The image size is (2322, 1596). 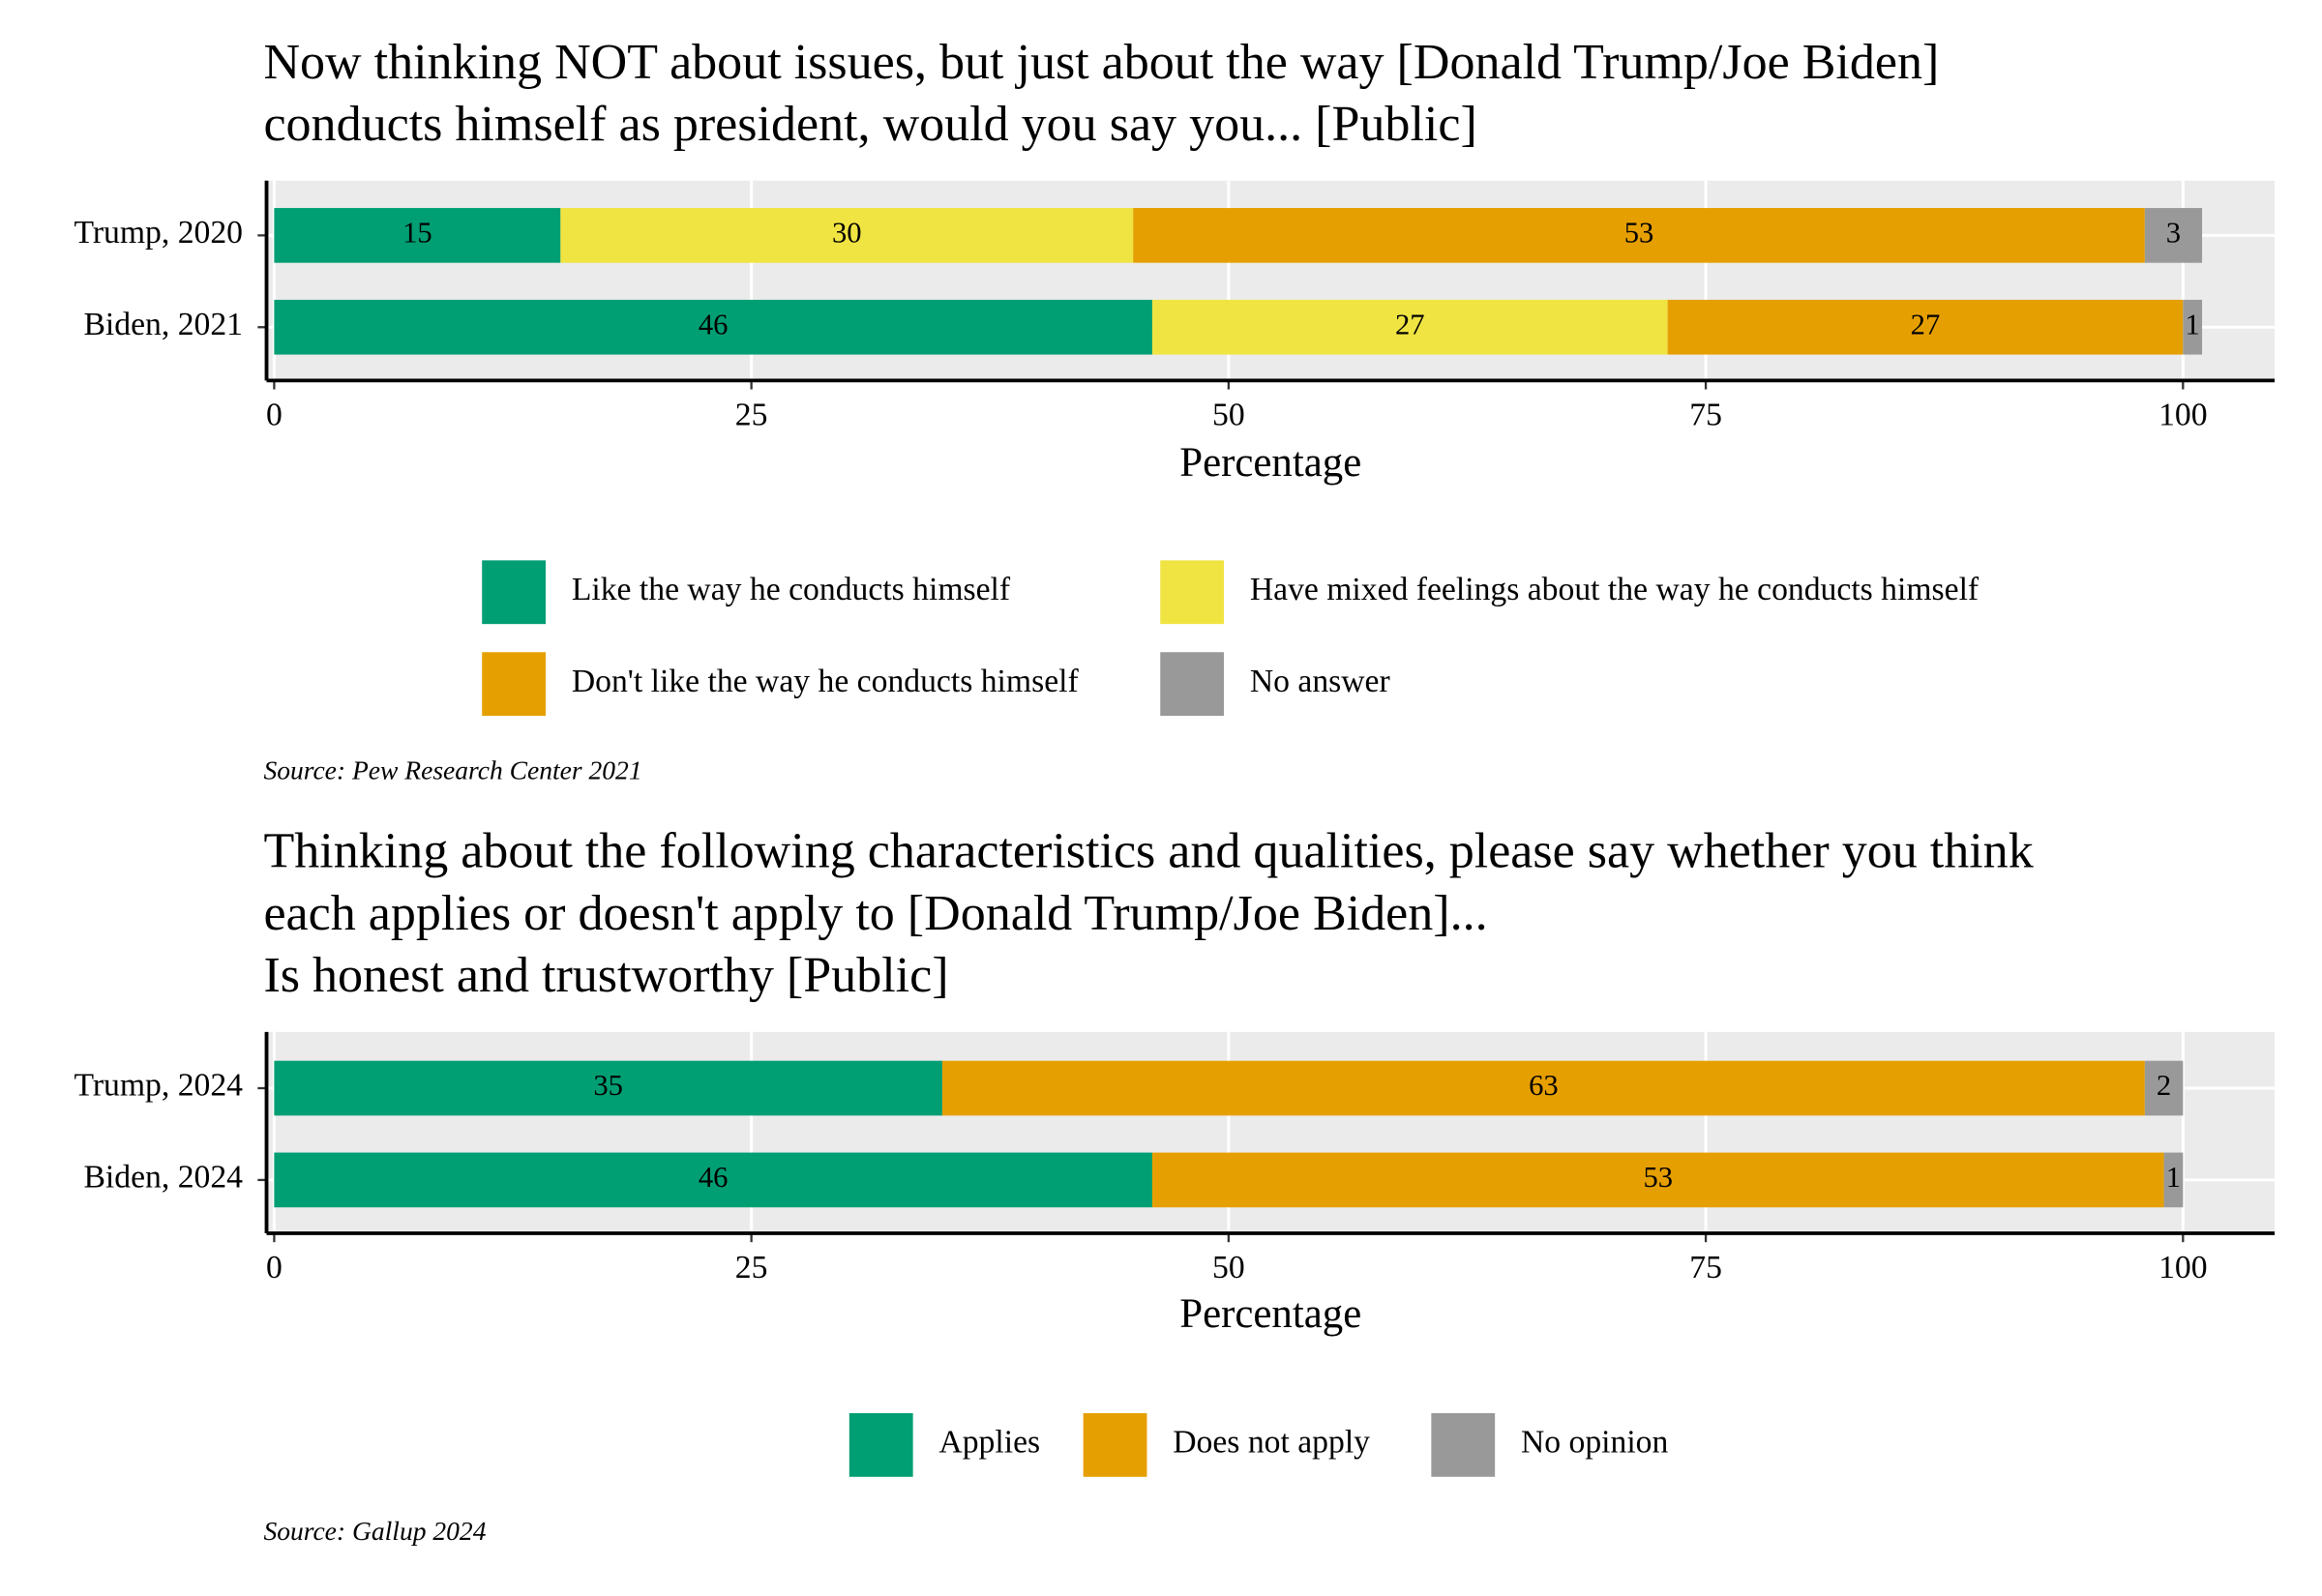 What do you see at coordinates (826, 681) in the screenshot?
I see `legend-label: Don't like the way he conducts himself` at bounding box center [826, 681].